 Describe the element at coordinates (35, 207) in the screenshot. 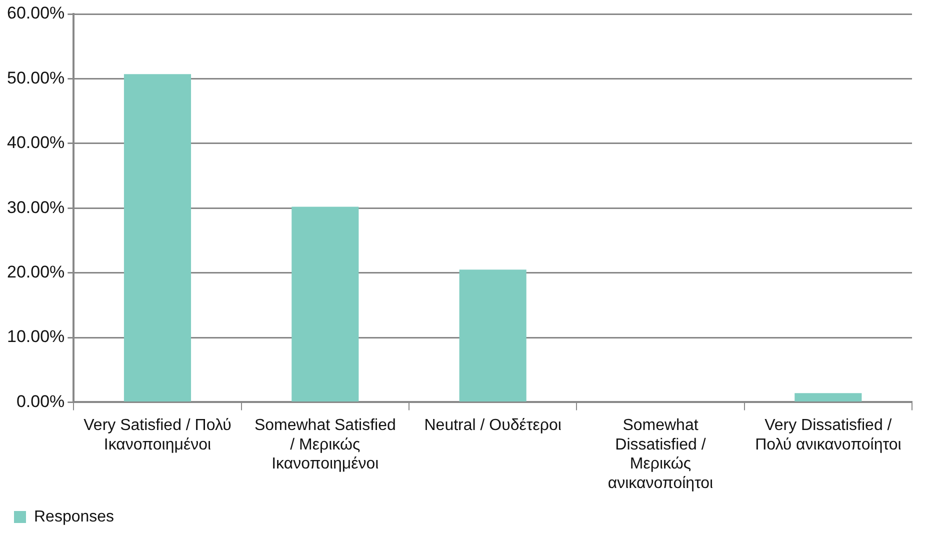

I see `y-tick-label: 30.00%` at that location.